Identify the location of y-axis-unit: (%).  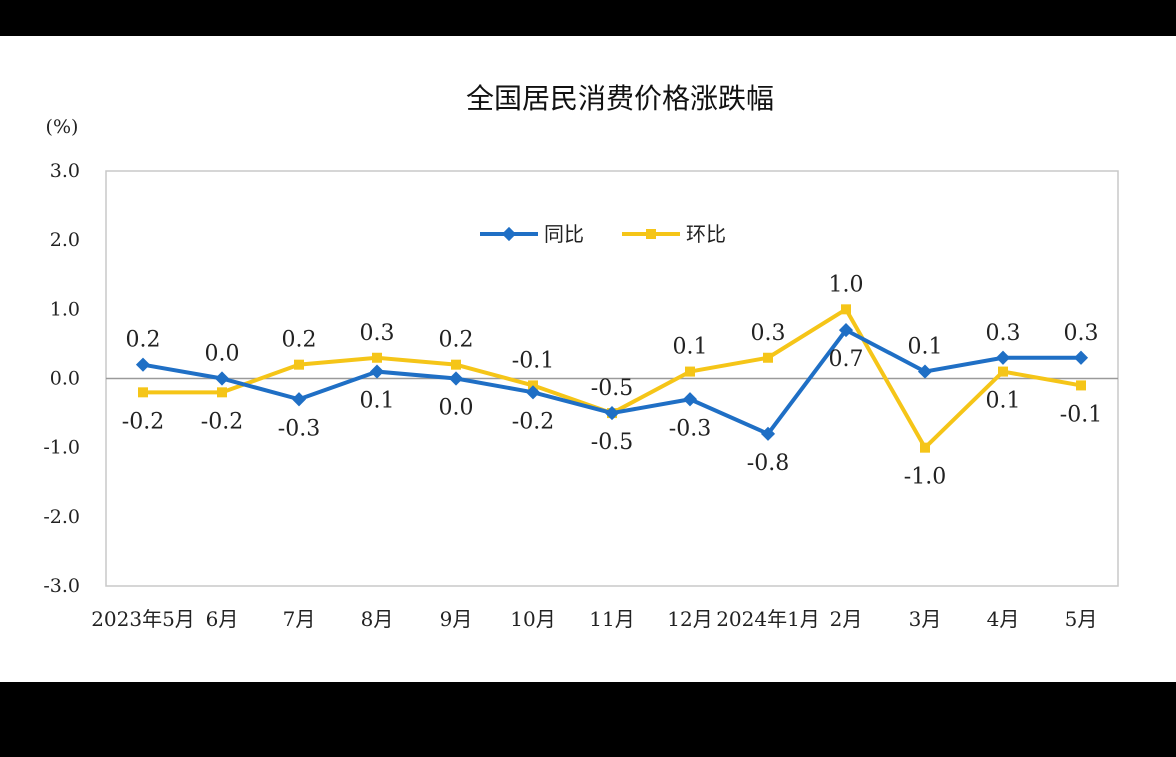
(62, 127).